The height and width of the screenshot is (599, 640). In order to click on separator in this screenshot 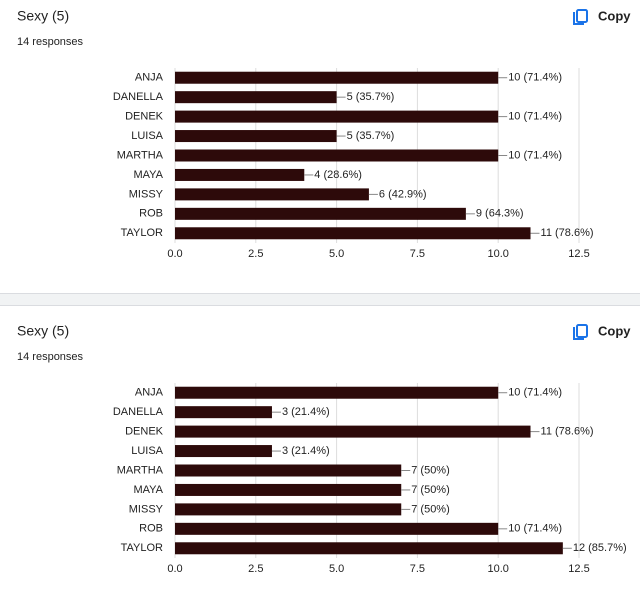, I will do `click(320, 299)`.